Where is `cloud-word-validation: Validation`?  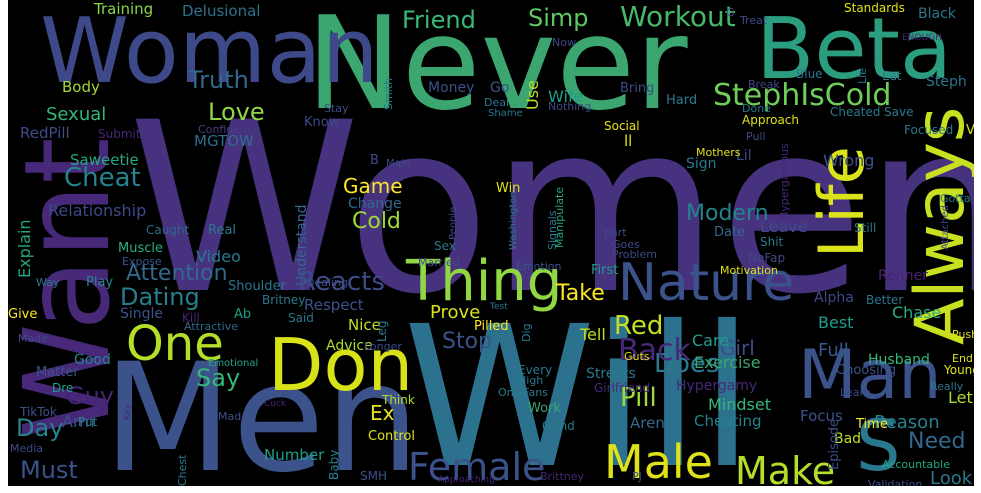
cloud-word-validation: Validation is located at coordinates (895, 482).